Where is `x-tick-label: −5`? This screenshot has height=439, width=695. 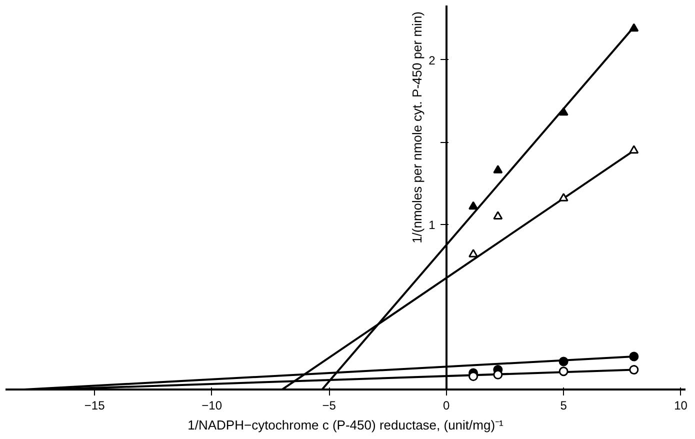
x-tick-label: −5 is located at coordinates (329, 405).